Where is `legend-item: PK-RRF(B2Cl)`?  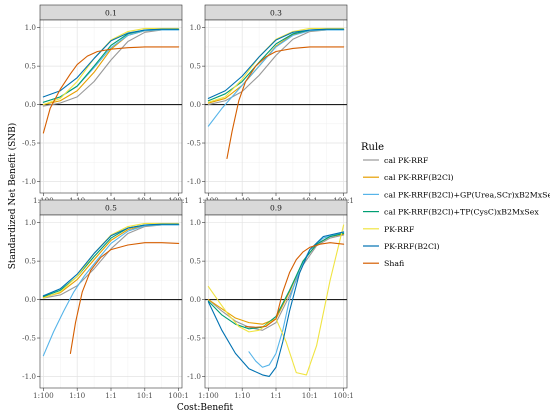
legend-item: PK-RRF(B2Cl) is located at coordinates (401, 246).